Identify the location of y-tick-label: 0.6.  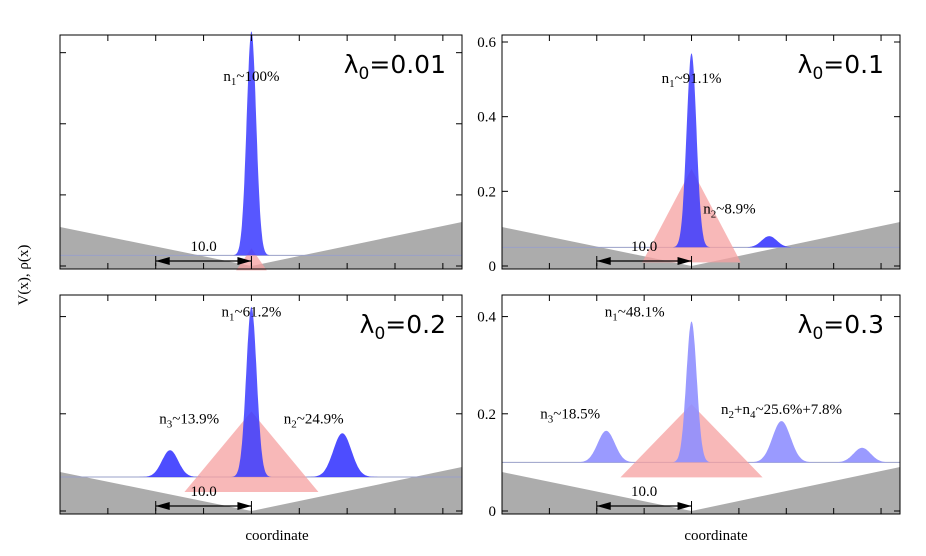
(486, 43).